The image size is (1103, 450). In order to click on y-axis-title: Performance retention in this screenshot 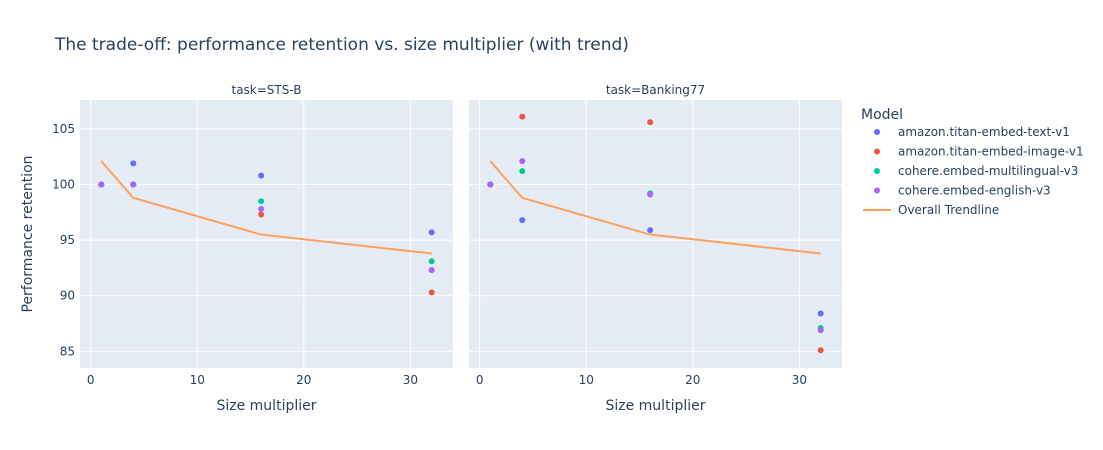, I will do `click(28, 233)`.